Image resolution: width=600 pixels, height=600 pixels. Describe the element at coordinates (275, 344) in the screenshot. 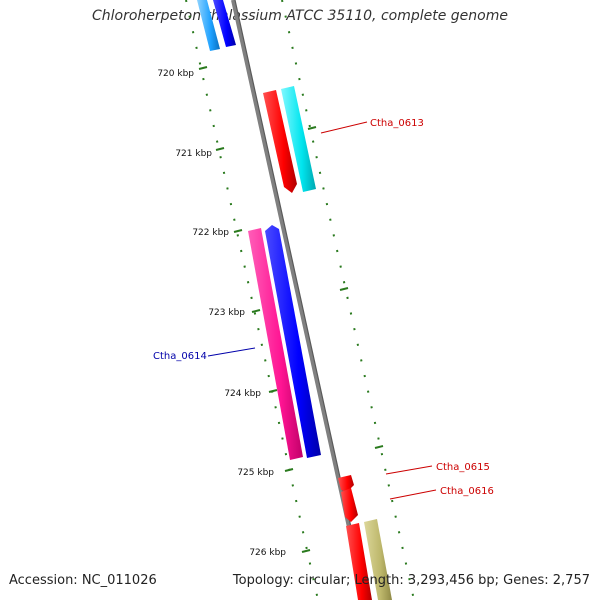

I see `gene-ctha-0614-pink` at that location.